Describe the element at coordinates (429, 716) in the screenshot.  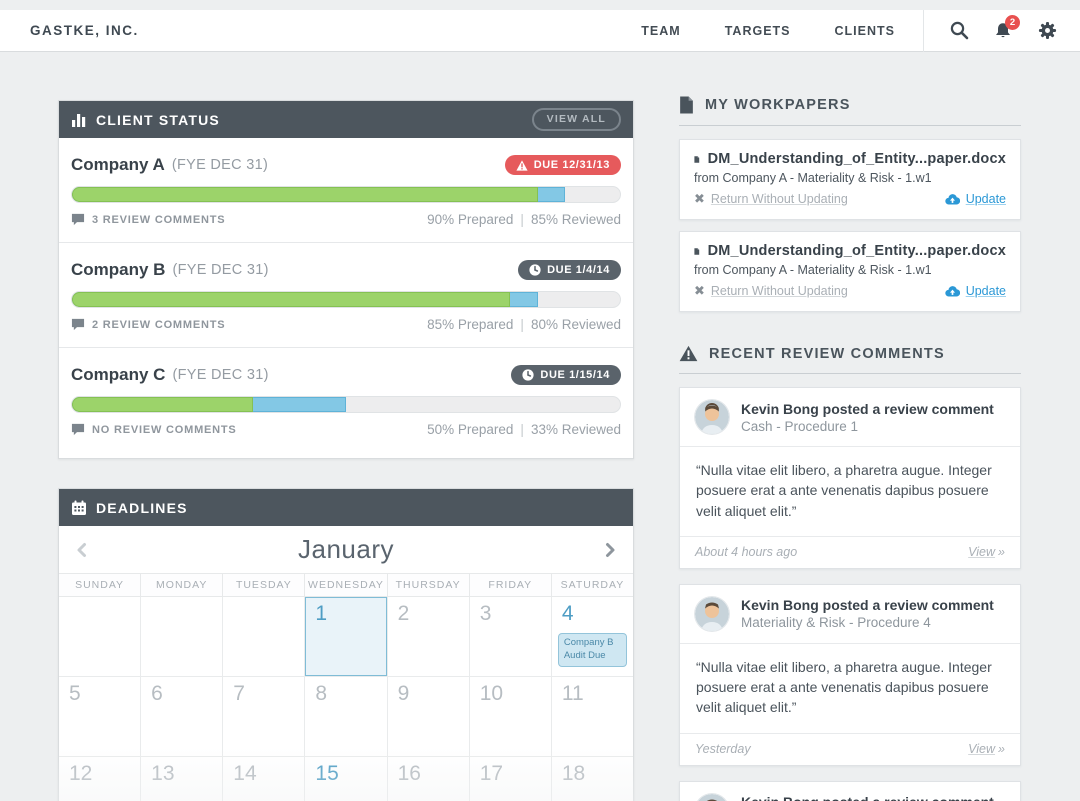
I see `day-cell: 9` at that location.